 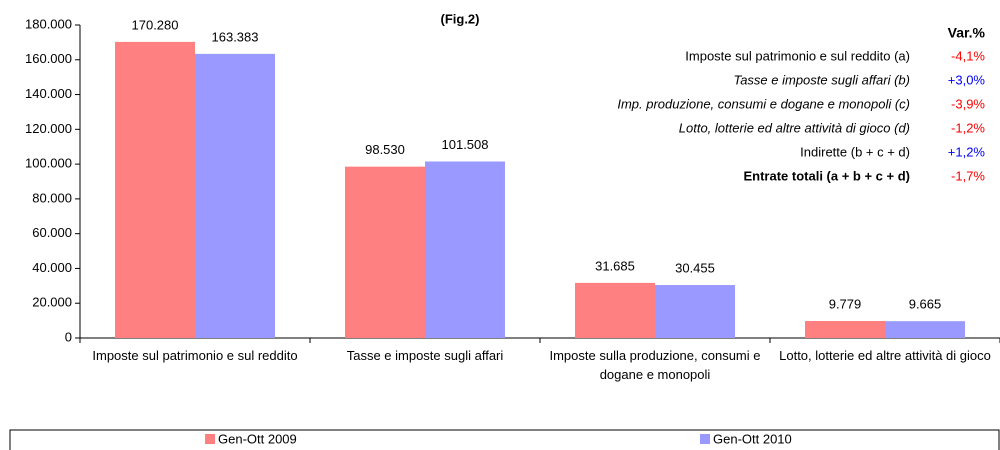 I want to click on legend-box, so click(x=504, y=439).